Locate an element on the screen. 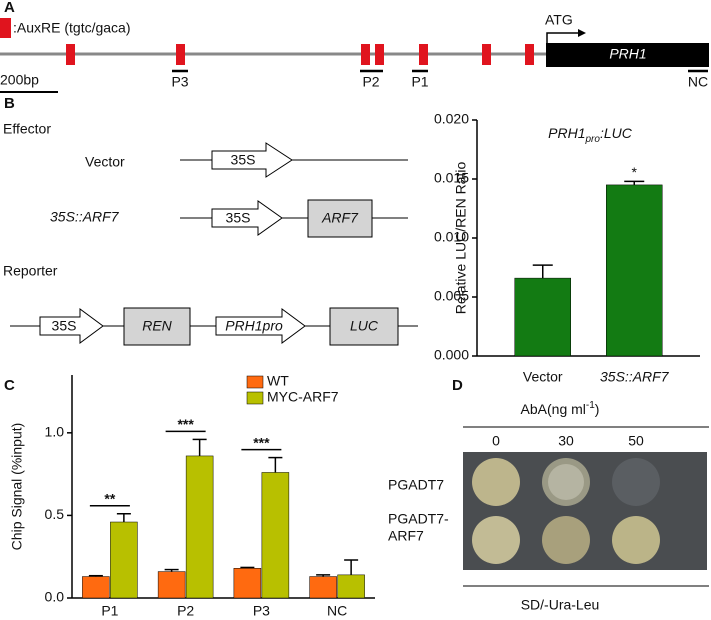 The image size is (711, 620). gene-label: ARF7 is located at coordinates (340, 218).